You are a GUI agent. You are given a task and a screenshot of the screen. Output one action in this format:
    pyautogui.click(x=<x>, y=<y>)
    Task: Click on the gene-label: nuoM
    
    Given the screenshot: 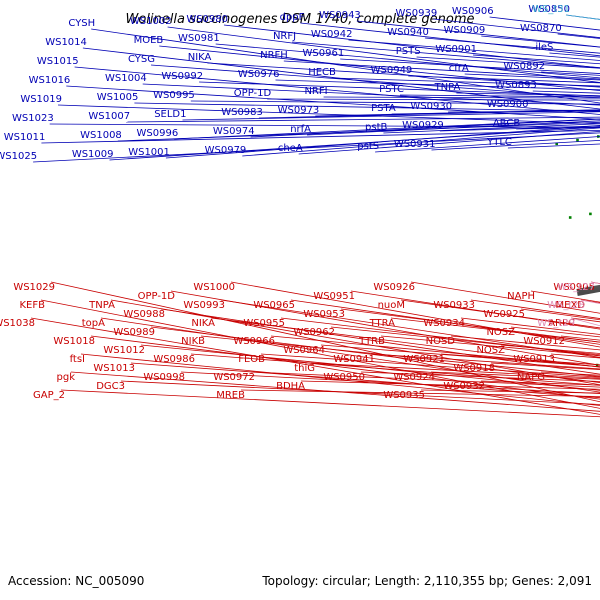 What is the action you would take?
    pyautogui.click(x=391, y=305)
    